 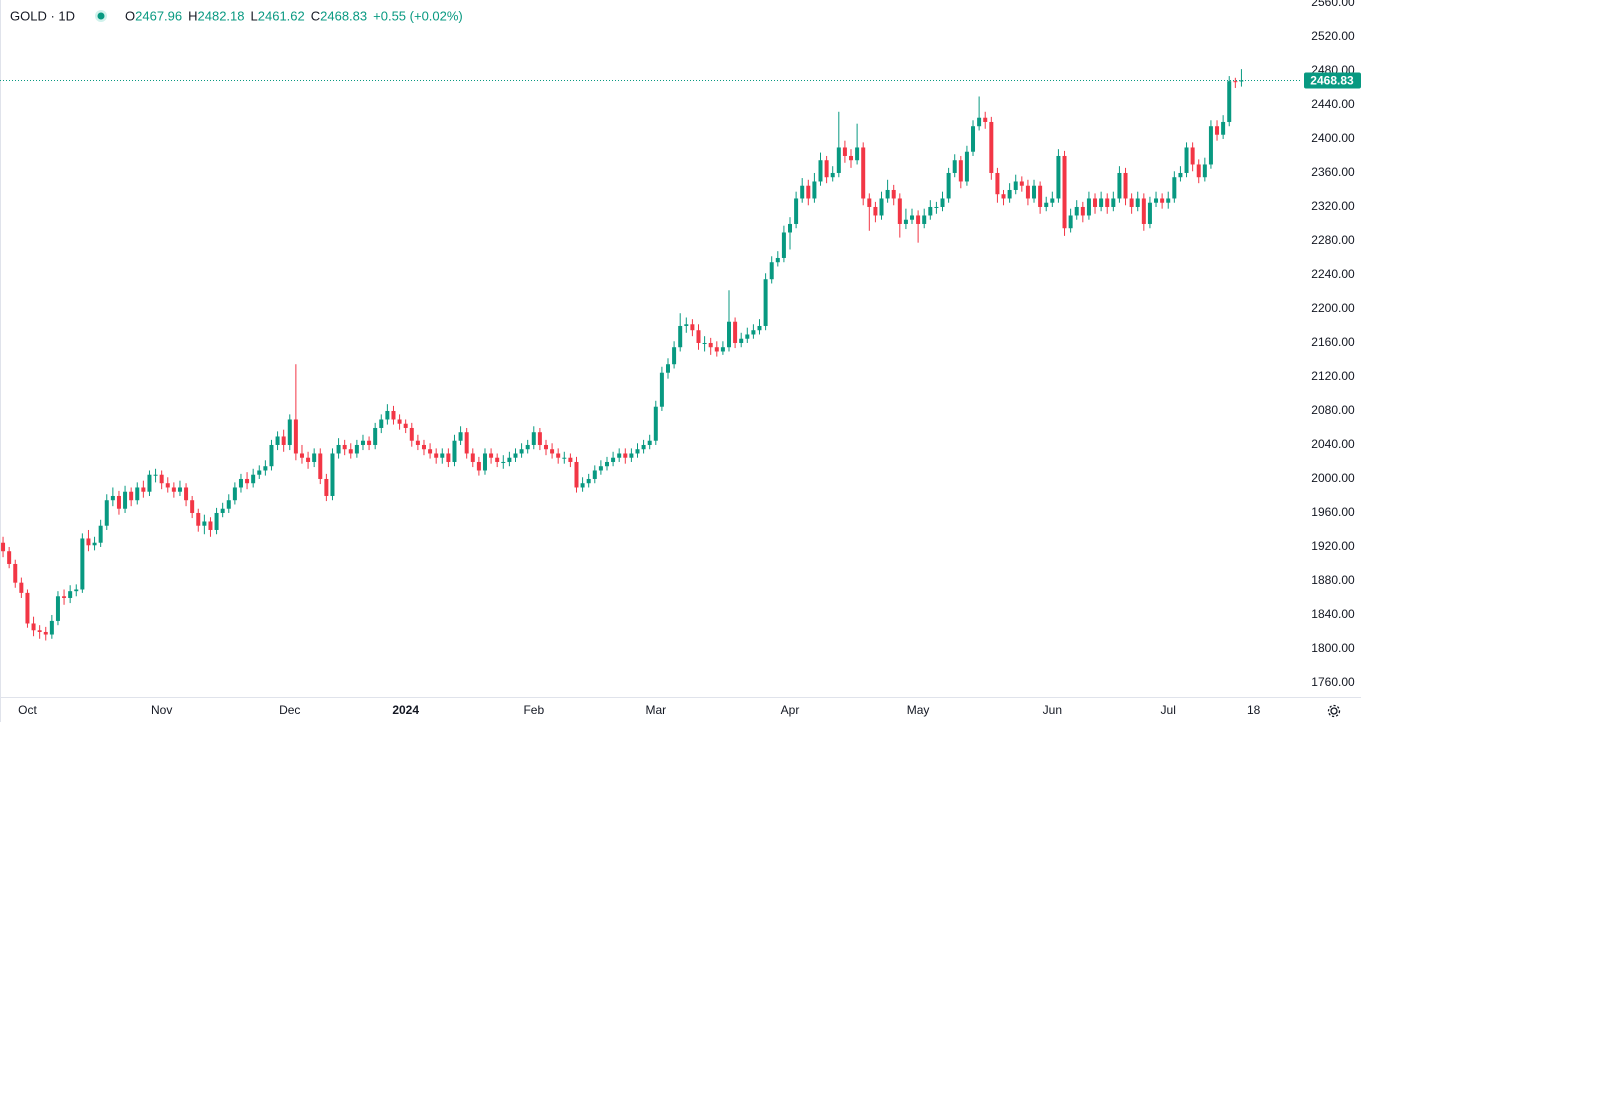 What do you see at coordinates (101, 16) in the screenshot?
I see `status-dot` at bounding box center [101, 16].